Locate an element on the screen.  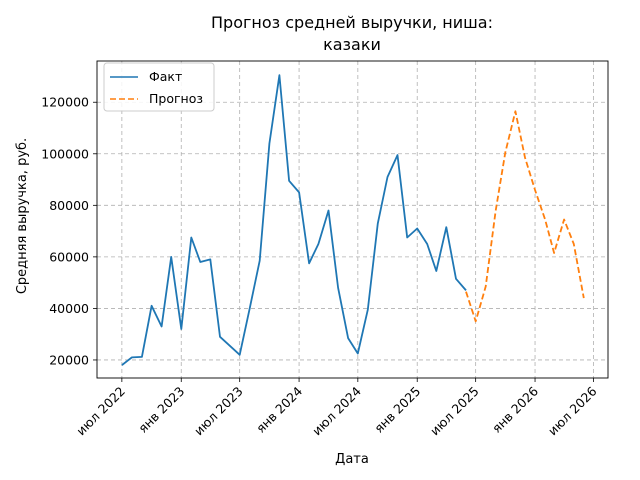
legend: Факт Прогноз is located at coordinates (159, 87).